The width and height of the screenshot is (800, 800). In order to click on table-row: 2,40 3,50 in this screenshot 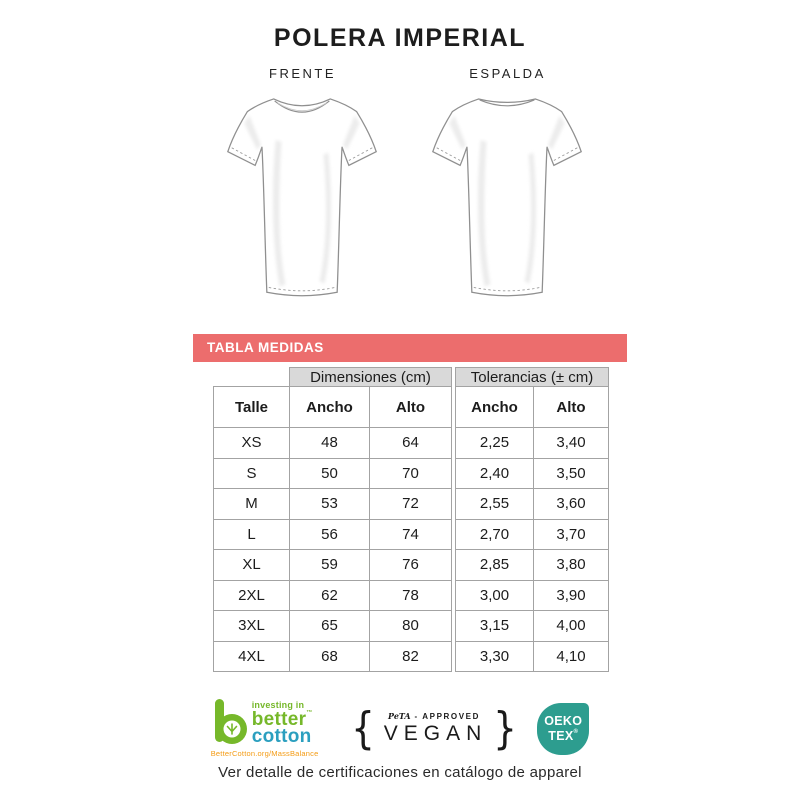, I will do `click(532, 473)`.